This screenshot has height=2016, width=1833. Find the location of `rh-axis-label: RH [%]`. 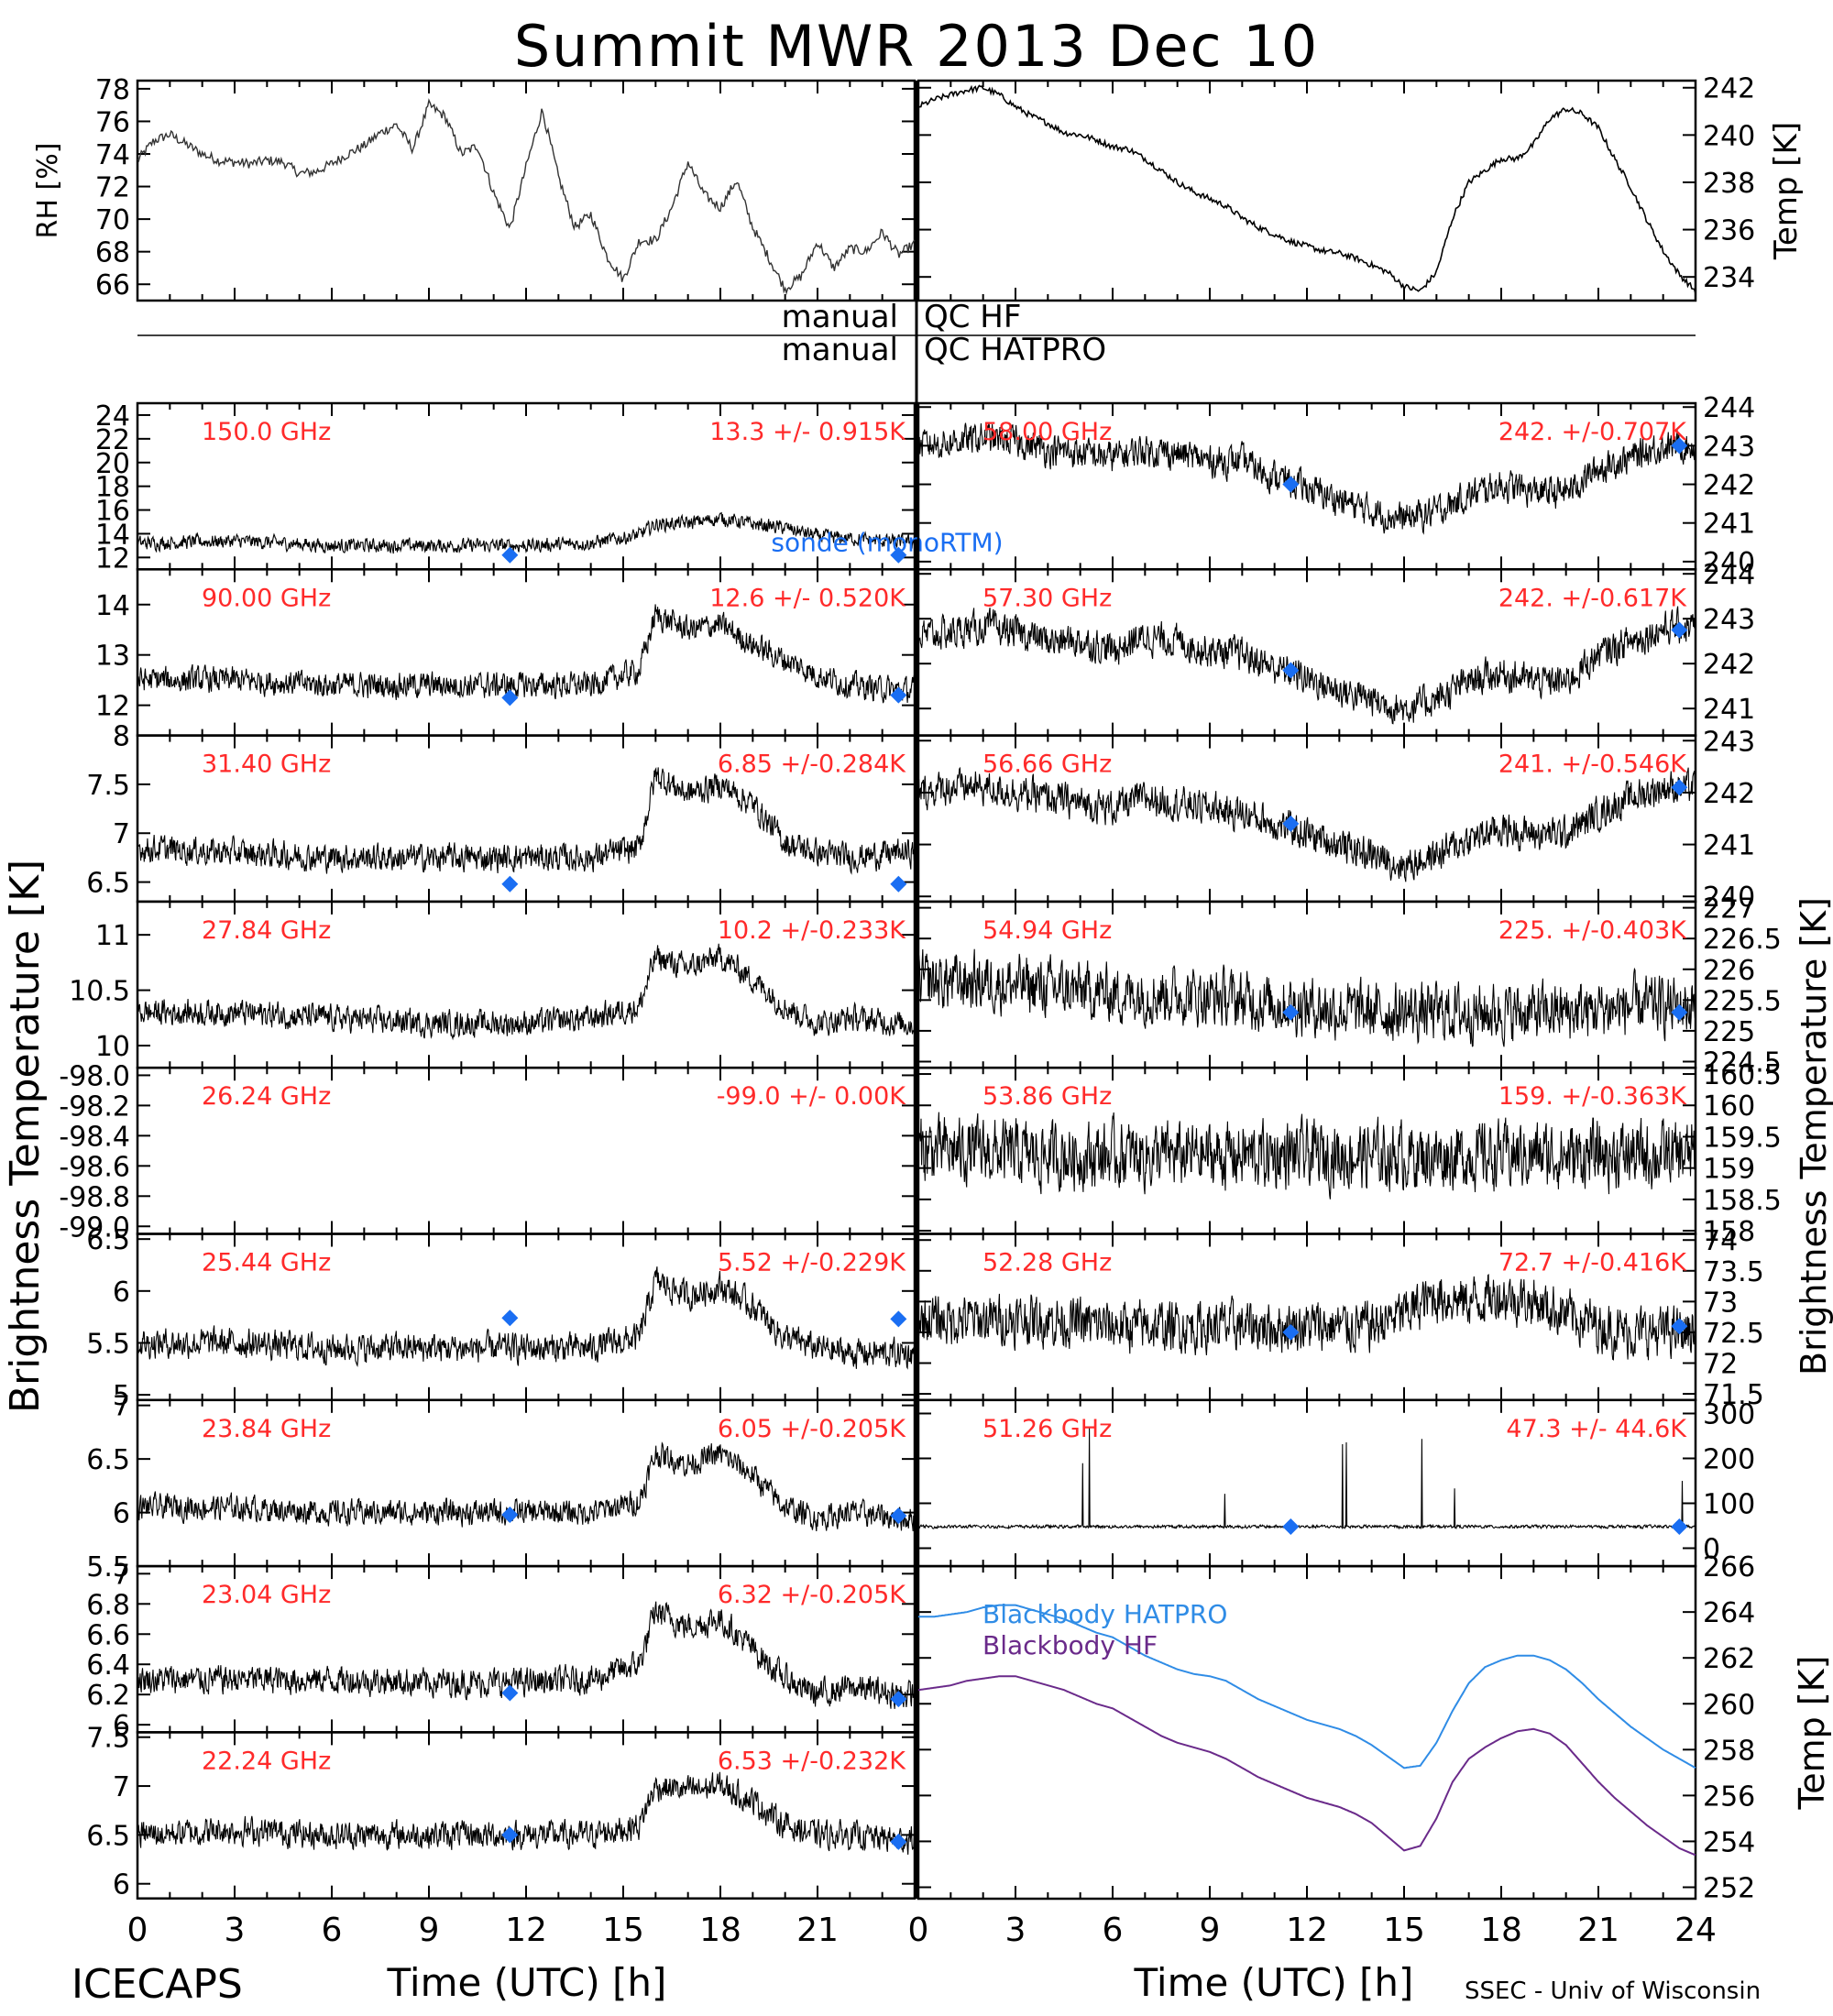

rh-axis-label: RH [%] is located at coordinates (48, 191).